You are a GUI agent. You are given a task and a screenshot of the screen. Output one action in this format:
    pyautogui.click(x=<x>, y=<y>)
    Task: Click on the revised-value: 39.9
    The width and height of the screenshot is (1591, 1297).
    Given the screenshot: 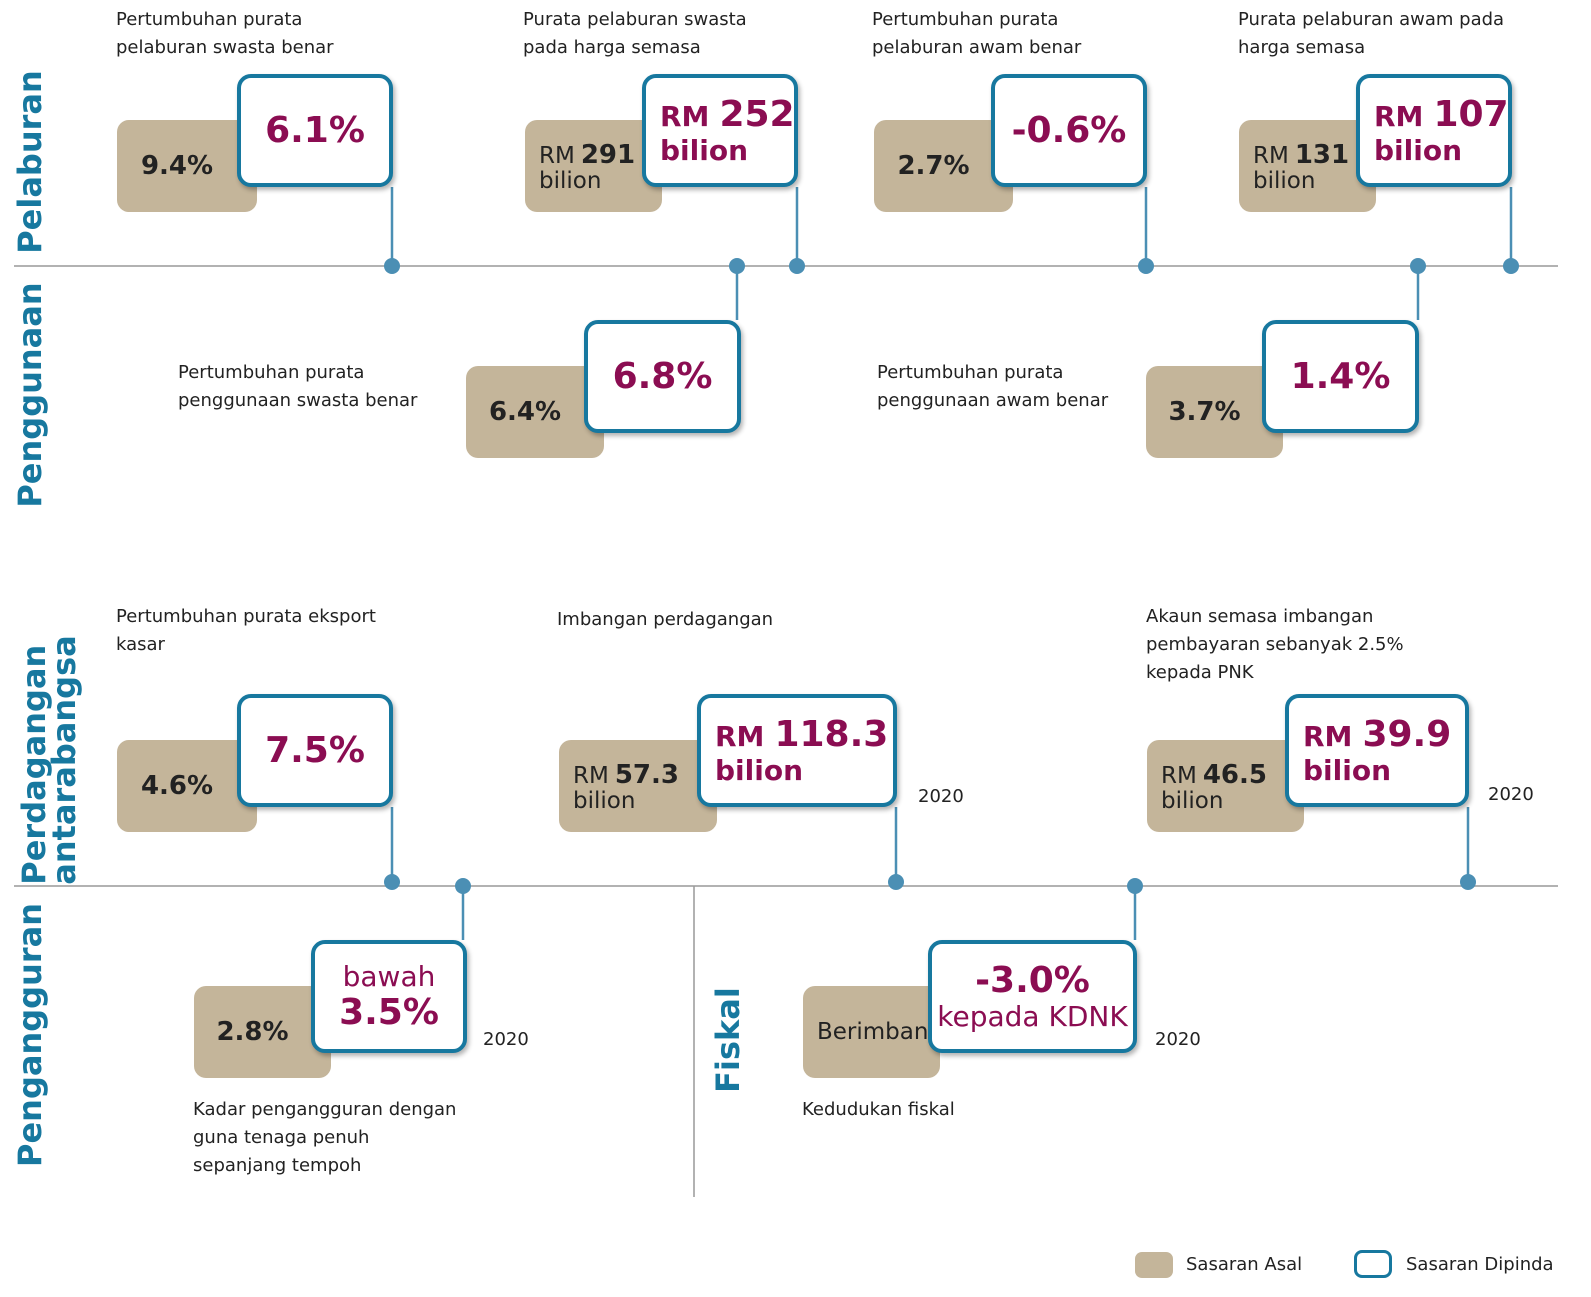 What is the action you would take?
    pyautogui.click(x=1407, y=734)
    